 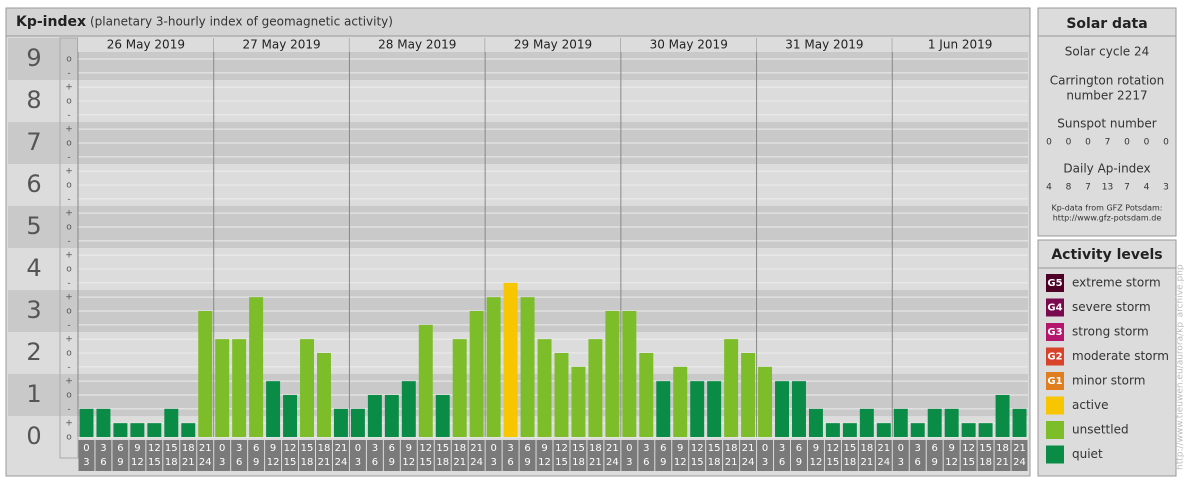 What do you see at coordinates (1106, 169) in the screenshot?
I see `ap-label: Daily Ap-index` at bounding box center [1106, 169].